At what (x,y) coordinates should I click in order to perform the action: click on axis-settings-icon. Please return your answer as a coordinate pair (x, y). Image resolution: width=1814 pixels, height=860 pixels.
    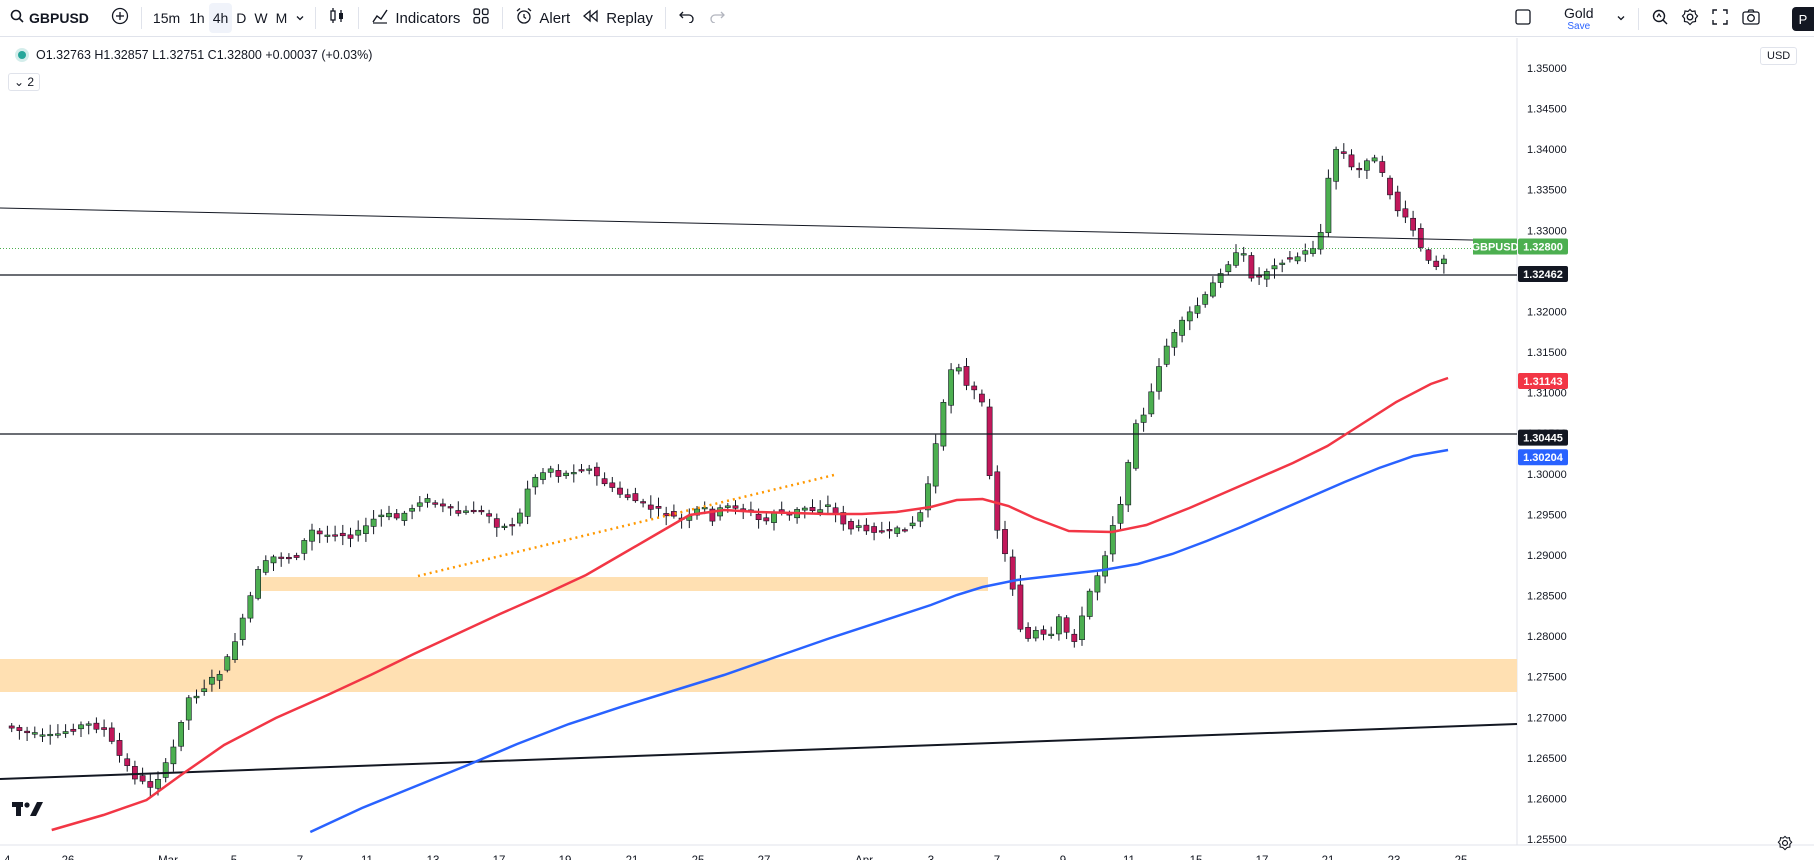
    Looking at the image, I should click on (1785, 844).